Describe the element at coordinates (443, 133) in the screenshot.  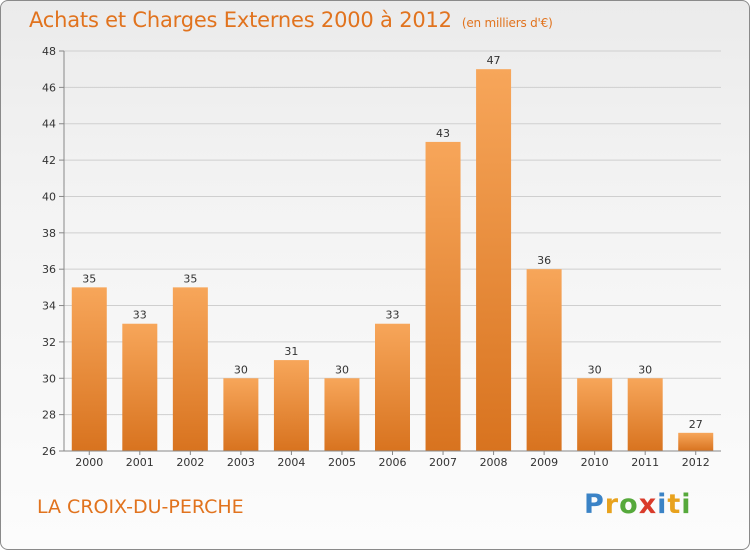
I see `data-label: 43` at that location.